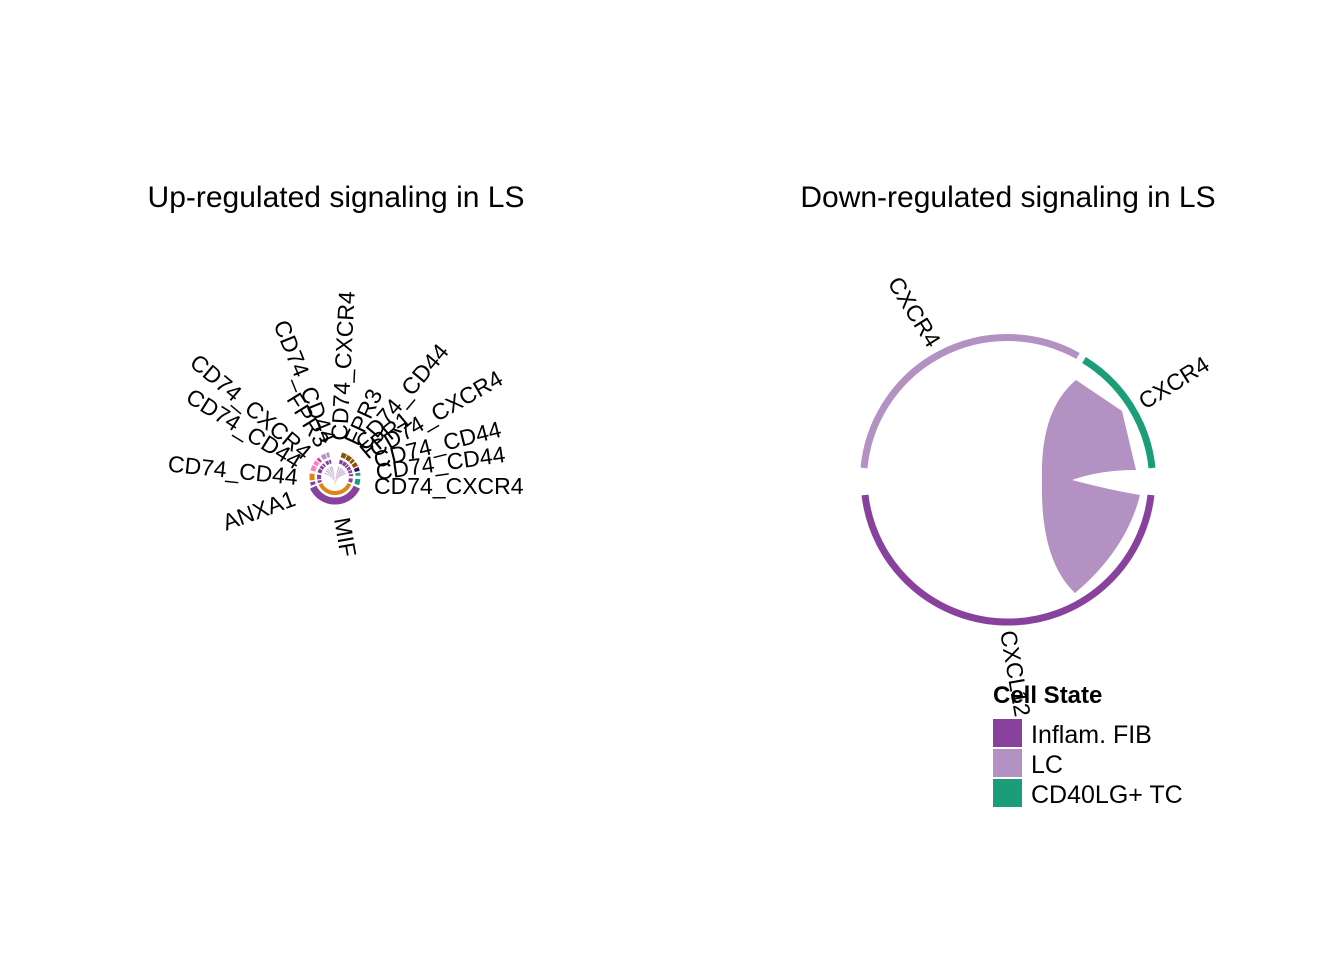 The image size is (1344, 960). What do you see at coordinates (914, 312) in the screenshot?
I see `down-sector-label-cxcr4-lc: CXCR4` at bounding box center [914, 312].